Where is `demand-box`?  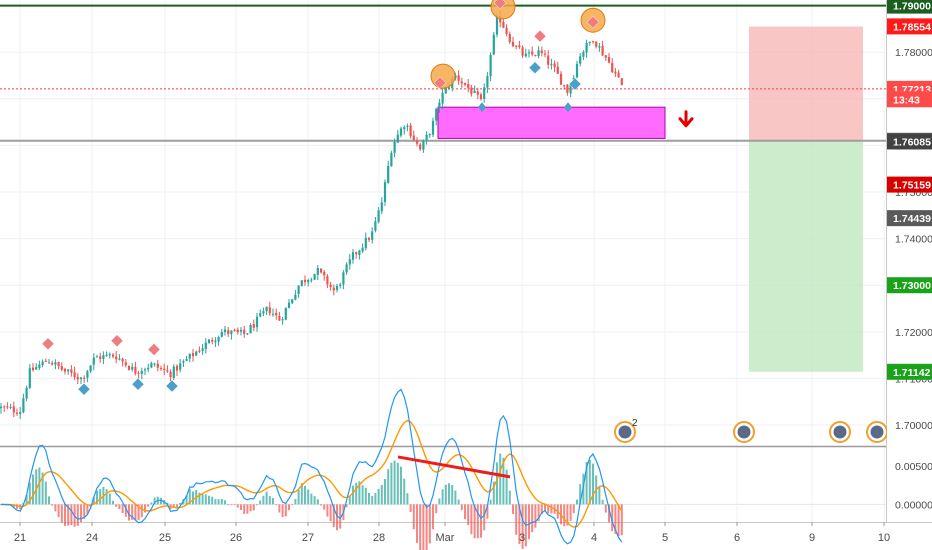 demand-box is located at coordinates (551, 122).